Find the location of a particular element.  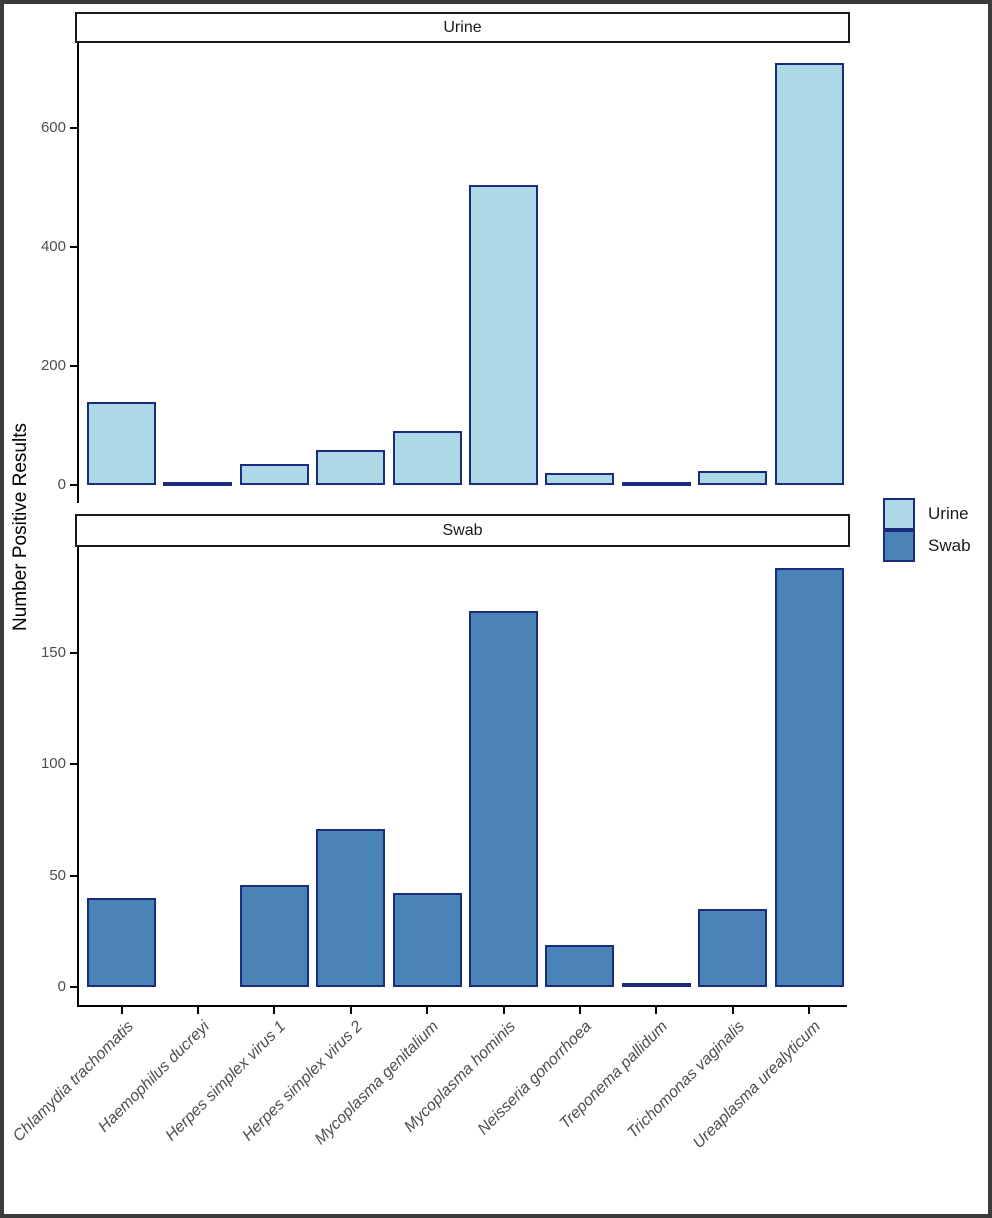

legend-label-urine: Urine is located at coordinates (948, 513).